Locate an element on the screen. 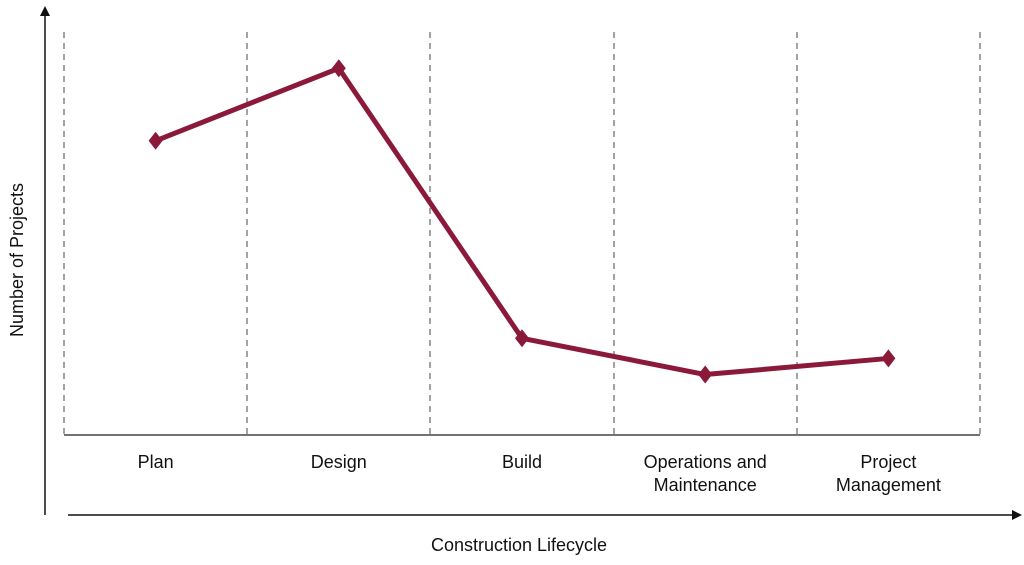 The height and width of the screenshot is (565, 1024). x-axis-title: Construction Lifecycle is located at coordinates (519, 545).